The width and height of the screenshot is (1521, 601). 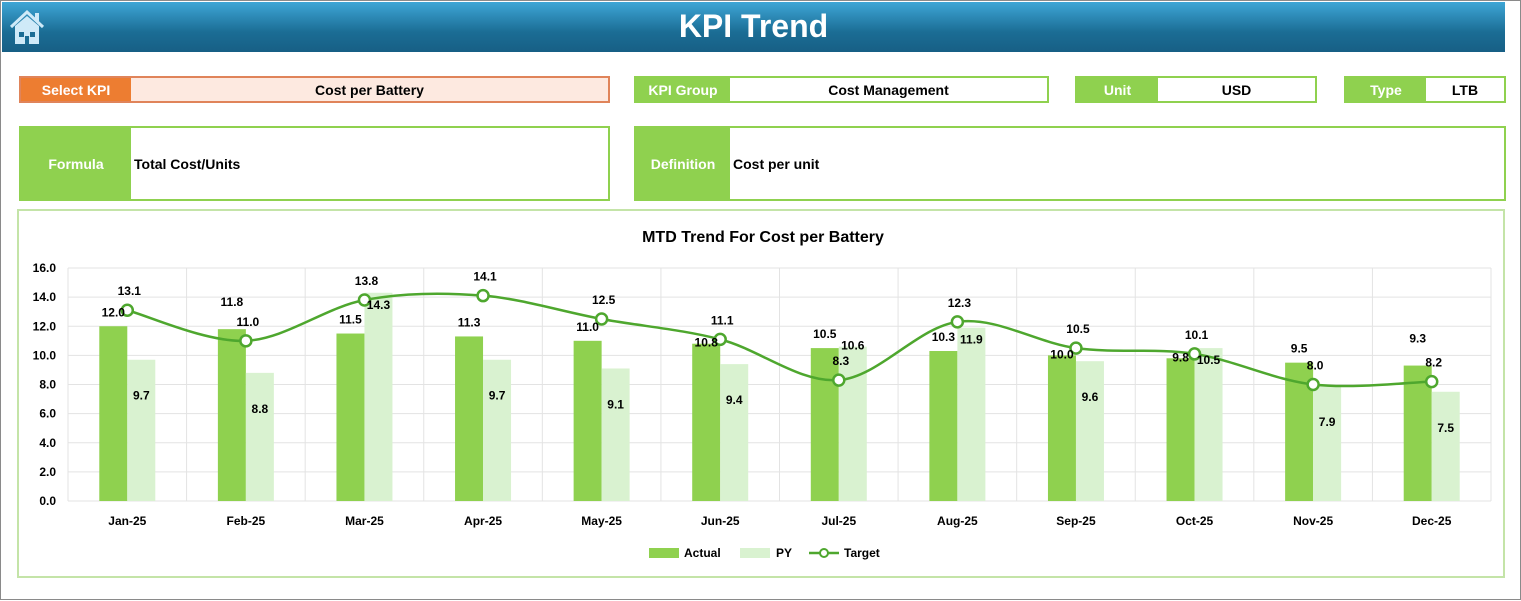 I want to click on home-icon, so click(x=27, y=27).